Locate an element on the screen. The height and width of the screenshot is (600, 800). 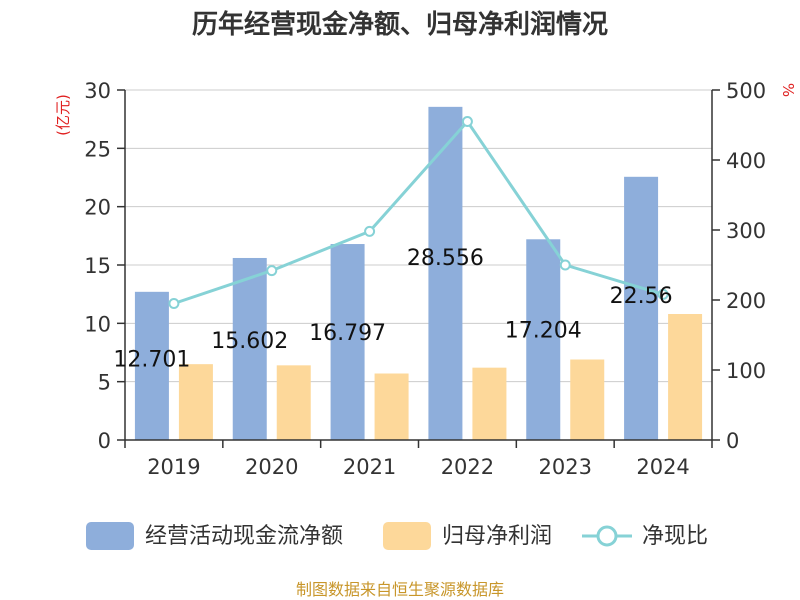
legend-item-netprofit: 归母净利润 is located at coordinates (467, 536).